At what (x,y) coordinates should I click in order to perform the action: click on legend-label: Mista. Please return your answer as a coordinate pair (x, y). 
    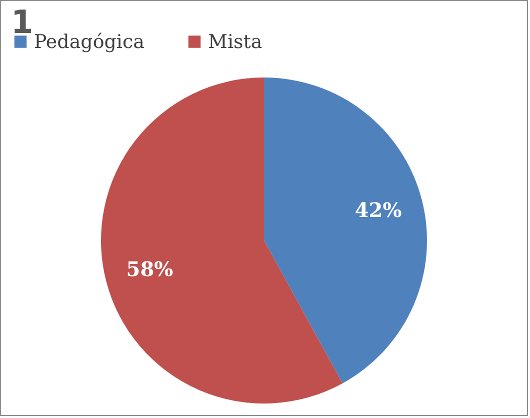
    Looking at the image, I should click on (235, 41).